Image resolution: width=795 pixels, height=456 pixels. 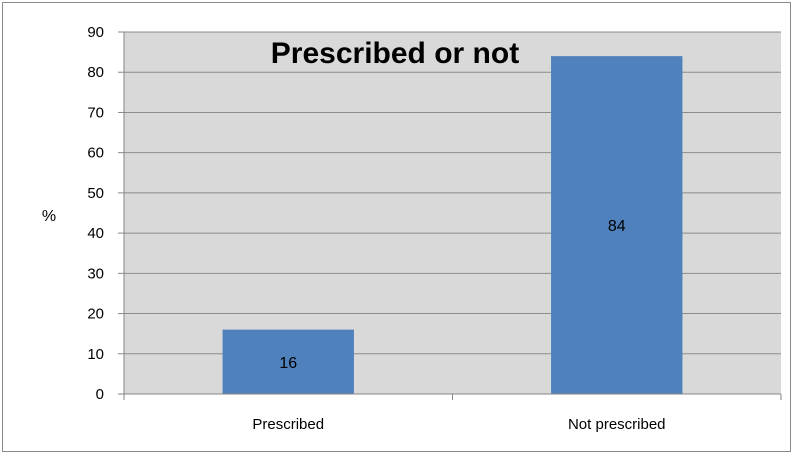 I want to click on y-tick-label: 60, so click(x=95, y=153).